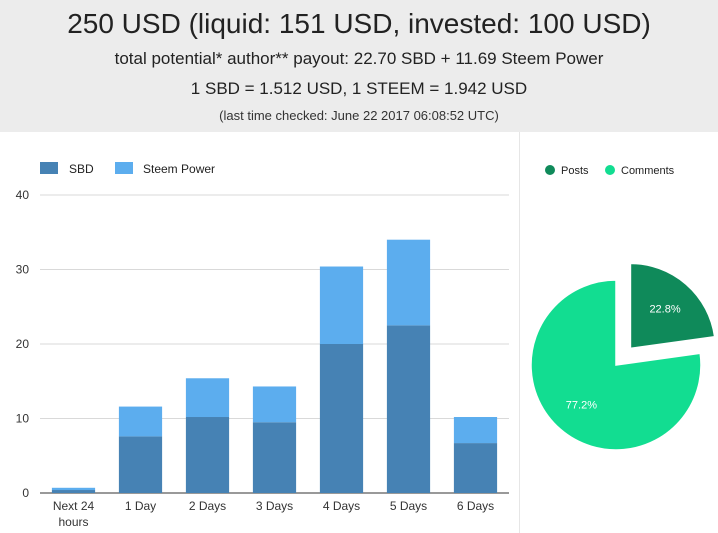 The width and height of the screenshot is (718, 533). Describe the element at coordinates (575, 171) in the screenshot. I see `legend-label-posts: Posts` at that location.